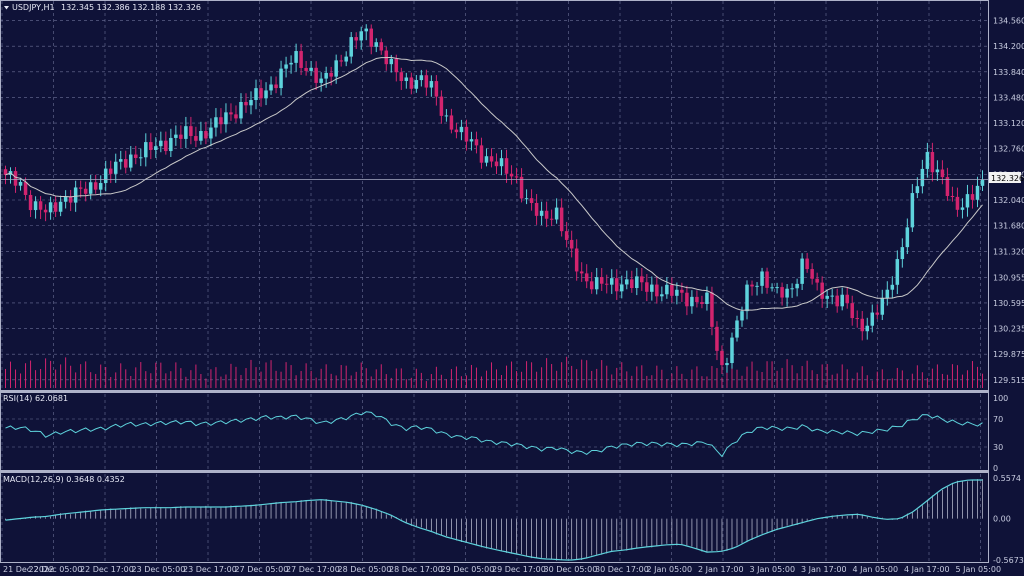  What do you see at coordinates (494, 391) in the screenshot?
I see `panel-separator-rsi` at bounding box center [494, 391].